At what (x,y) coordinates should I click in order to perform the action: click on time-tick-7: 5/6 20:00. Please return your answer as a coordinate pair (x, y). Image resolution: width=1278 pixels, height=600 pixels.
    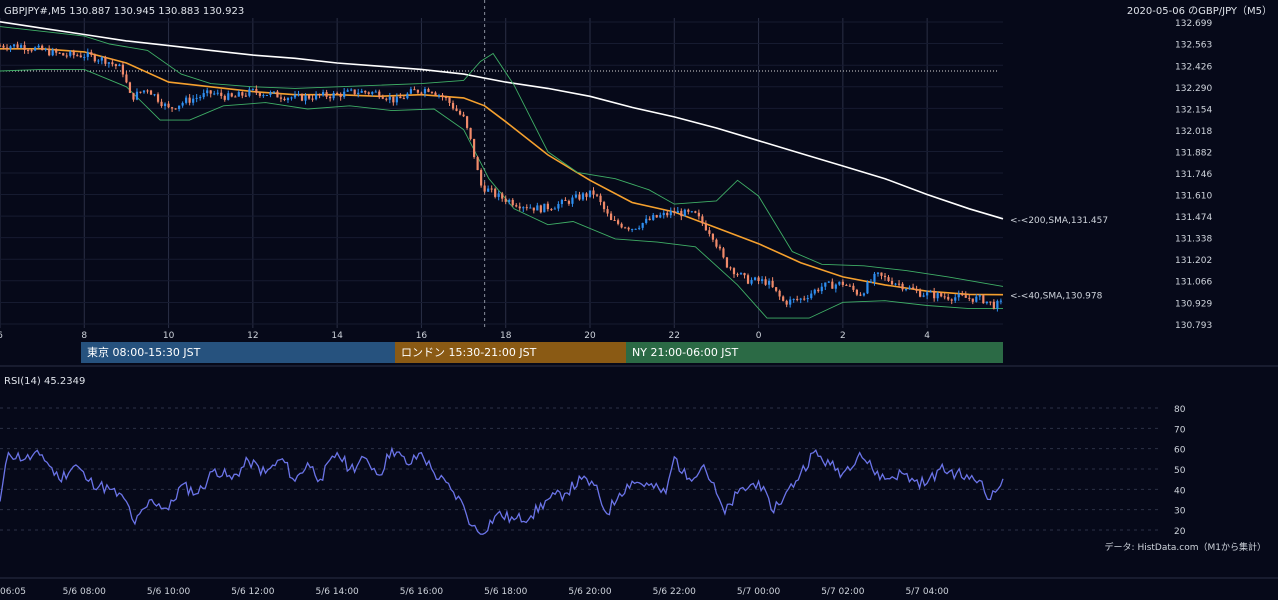
    Looking at the image, I should click on (590, 592).